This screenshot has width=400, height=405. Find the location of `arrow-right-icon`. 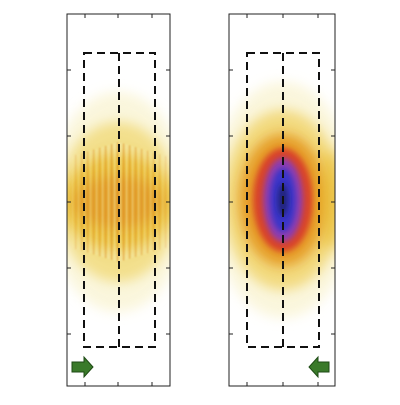

arrow-right-icon is located at coordinates (82, 367).